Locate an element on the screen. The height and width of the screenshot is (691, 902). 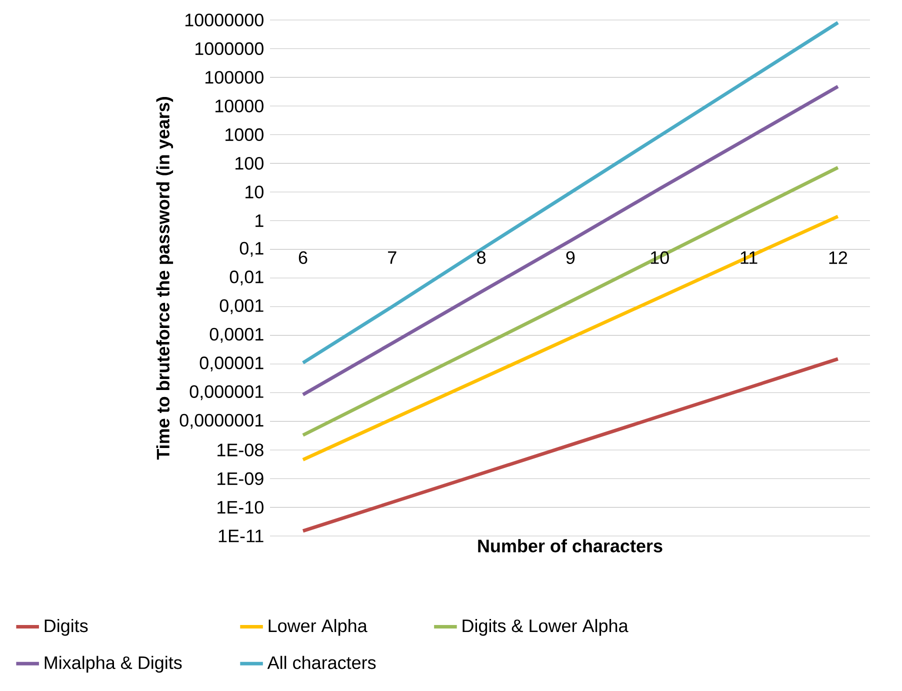
legend-label: Lower Alpha is located at coordinates (318, 627).